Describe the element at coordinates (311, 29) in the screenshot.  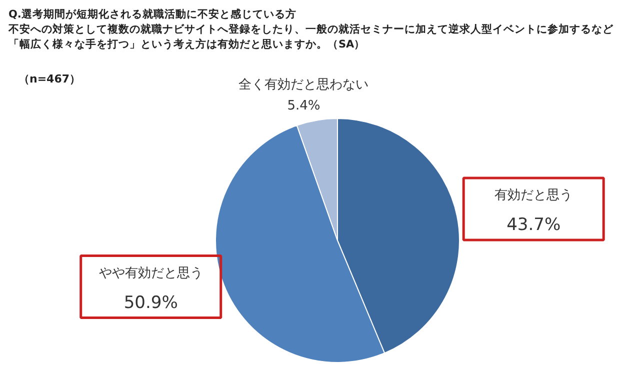
I see `chart-subtitle: 不安への対策として複数の就職ナビサイトへ登録をしたり、一般の就活セミナーに加えて逆求人型イベントに参加するなど` at that location.